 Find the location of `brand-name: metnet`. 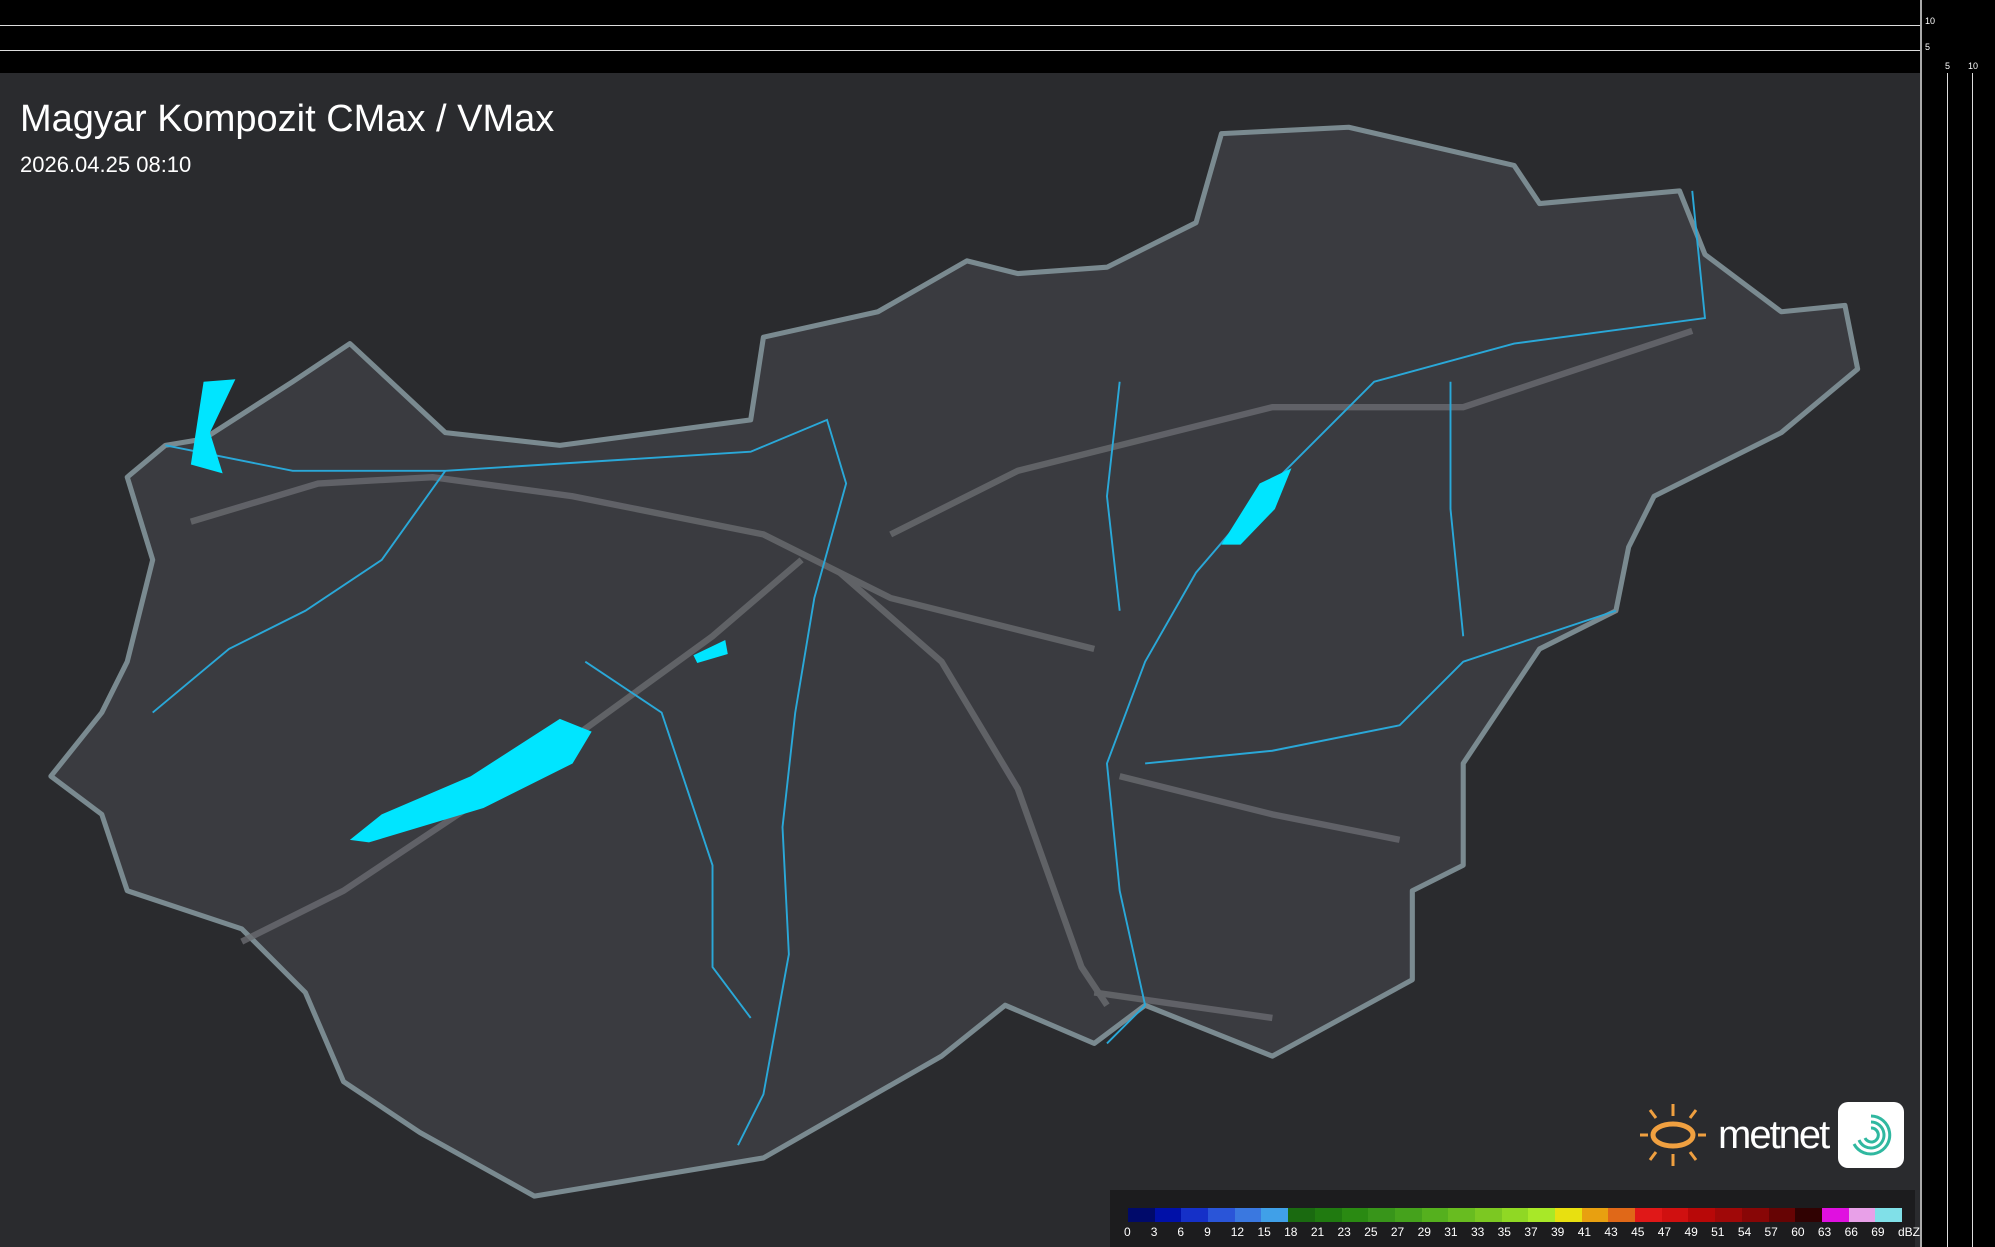

brand-name: metnet is located at coordinates (1774, 1134).